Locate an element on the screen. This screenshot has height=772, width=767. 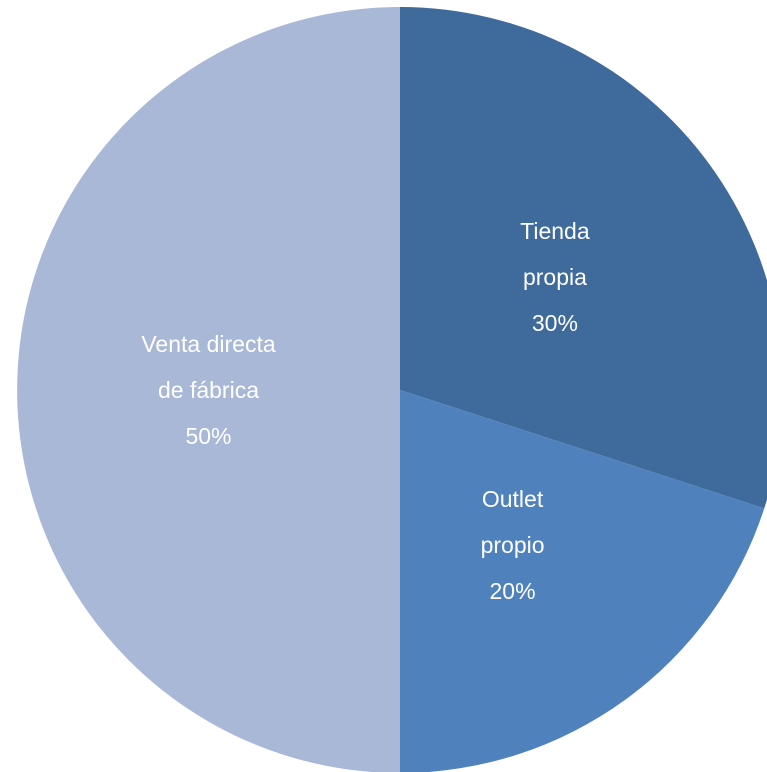
slice-label: Tienda propia 30% is located at coordinates (555, 277).